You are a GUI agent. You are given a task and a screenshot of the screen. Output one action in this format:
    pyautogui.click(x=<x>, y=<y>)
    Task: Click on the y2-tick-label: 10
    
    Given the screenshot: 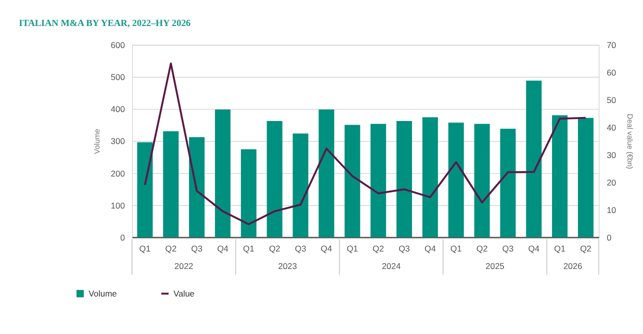 What is the action you would take?
    pyautogui.click(x=611, y=209)
    